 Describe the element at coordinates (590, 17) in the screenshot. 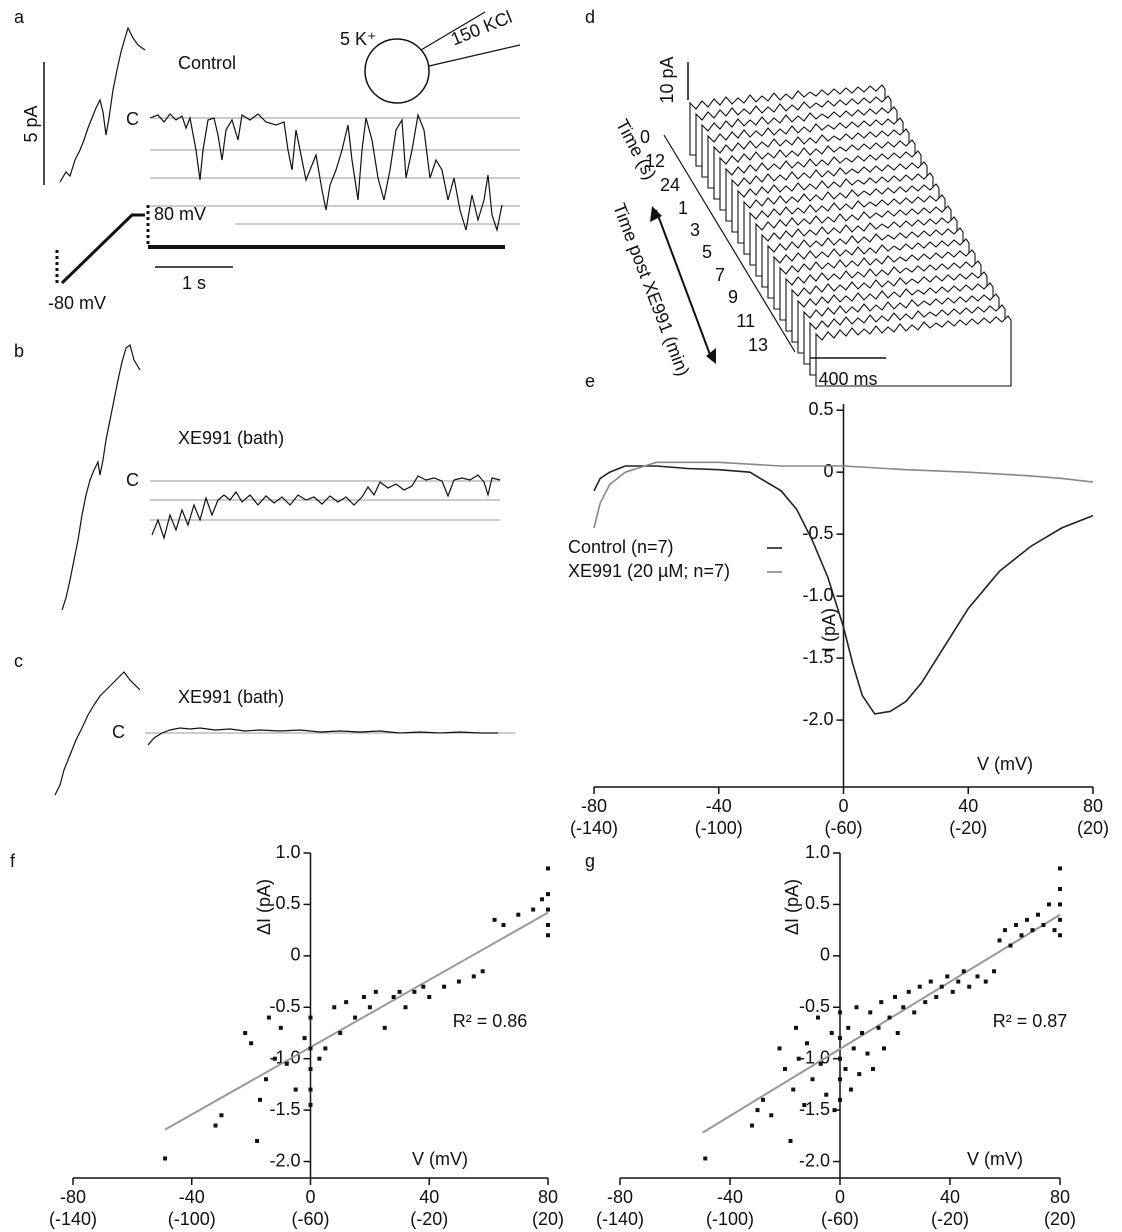

I see `panel-label: d` at that location.